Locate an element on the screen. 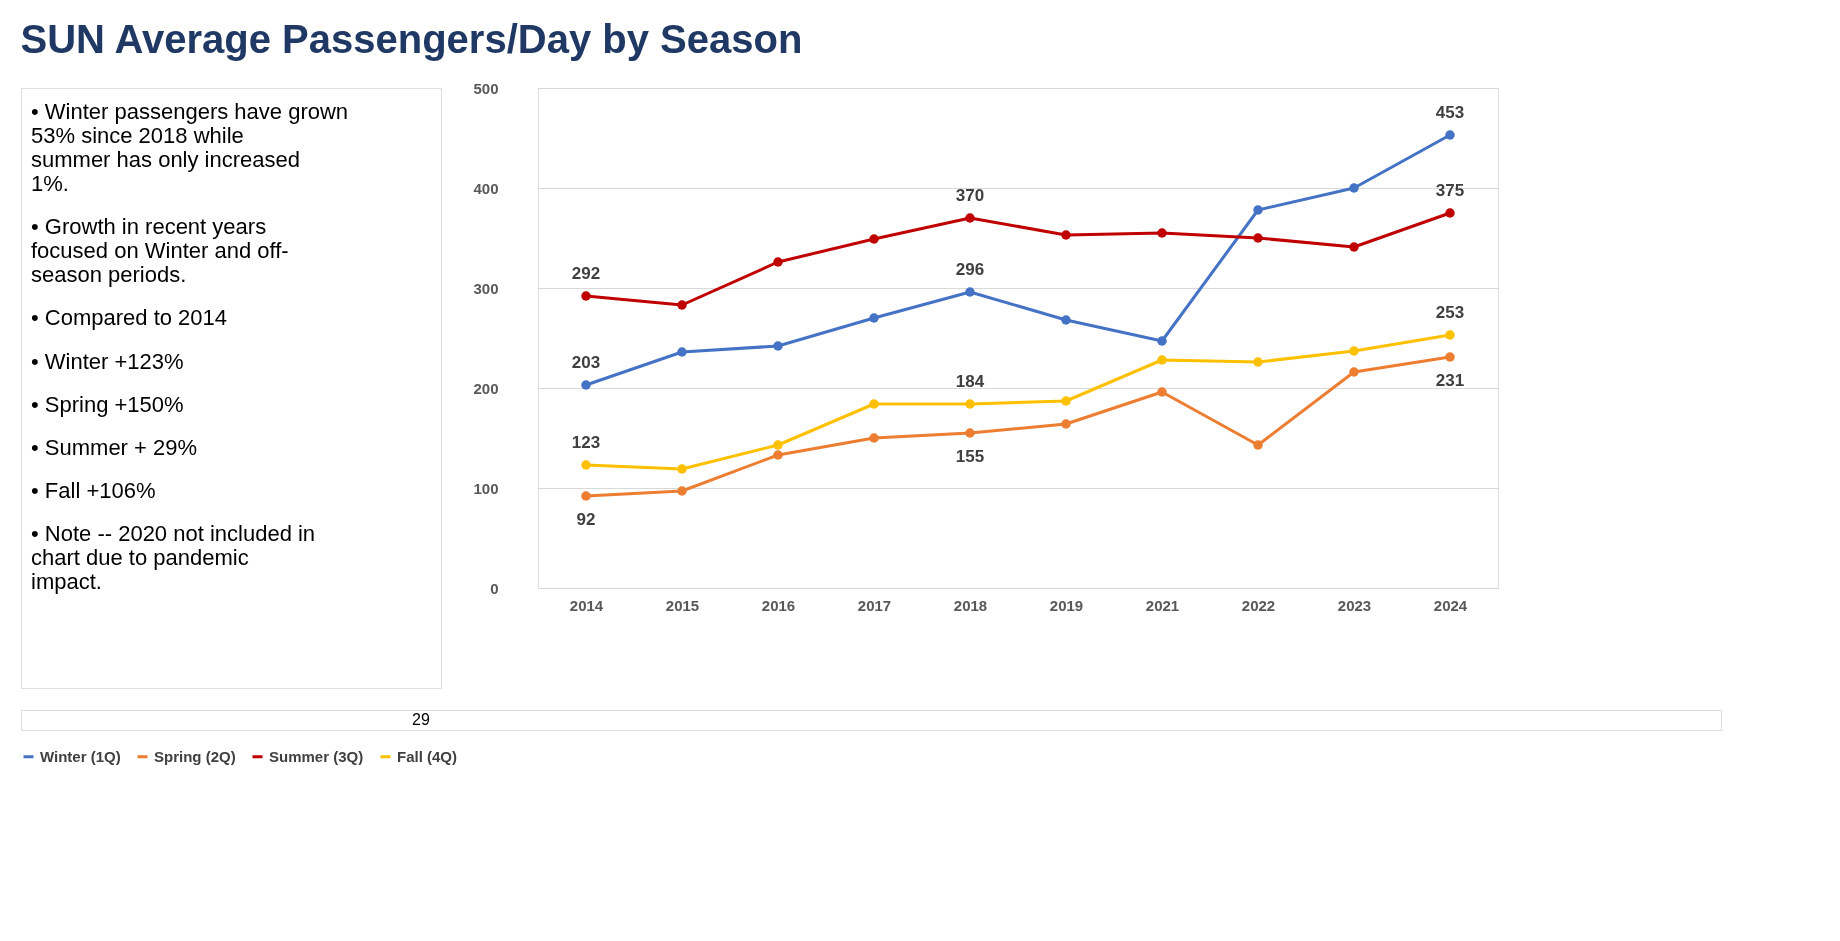 This screenshot has width=1840, height=941. text: • Compared to 2014 is located at coordinates (129, 318).